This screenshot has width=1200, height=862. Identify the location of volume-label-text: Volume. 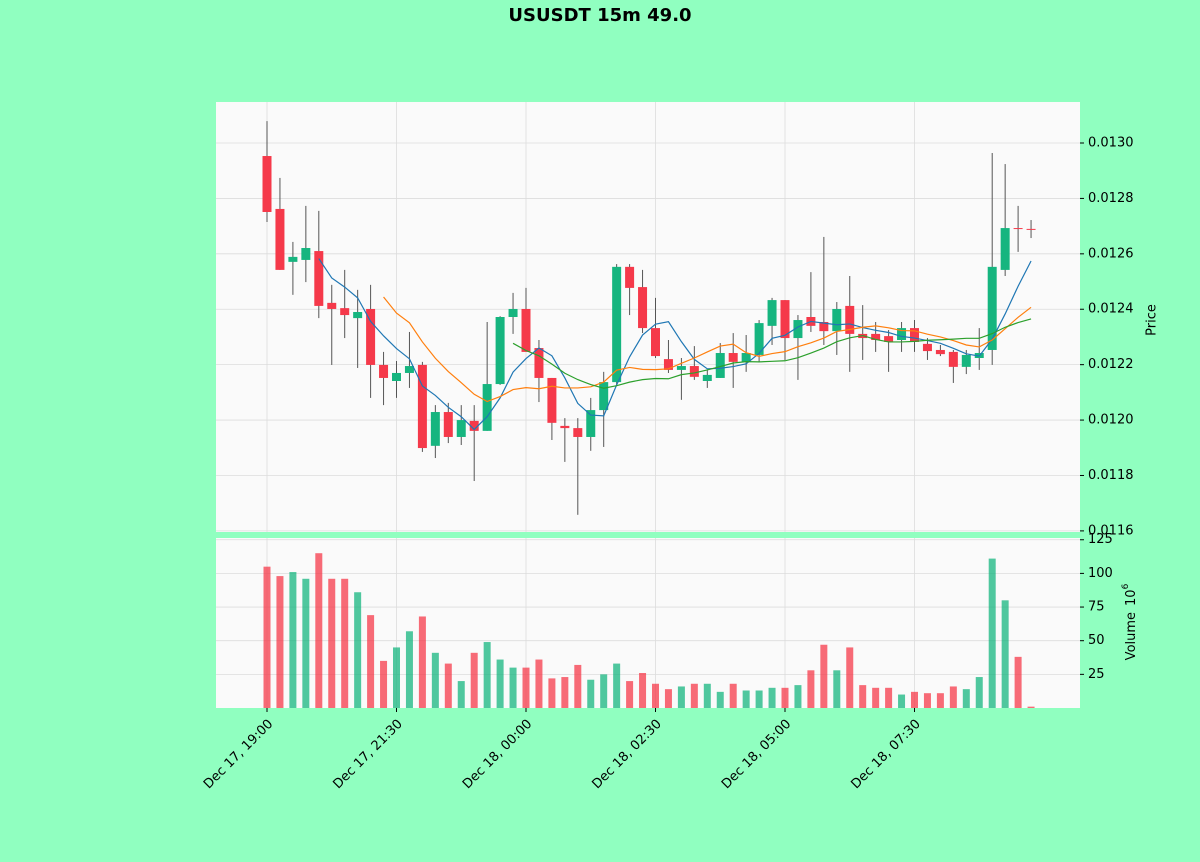
(1131, 636).